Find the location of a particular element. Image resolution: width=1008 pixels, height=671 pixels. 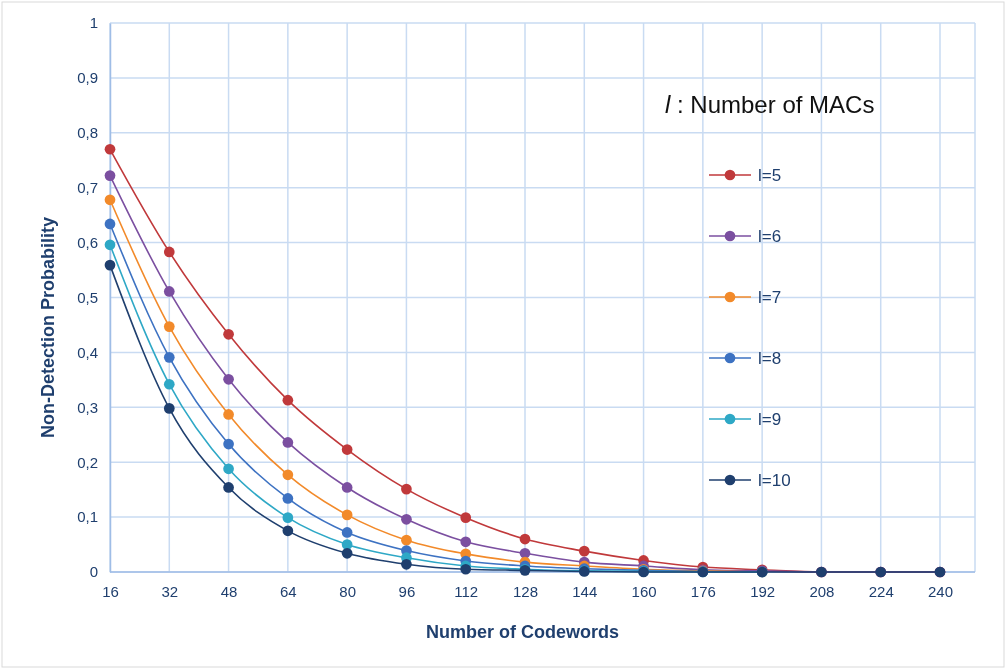

y-tick-label: 0,6 is located at coordinates (87, 242).